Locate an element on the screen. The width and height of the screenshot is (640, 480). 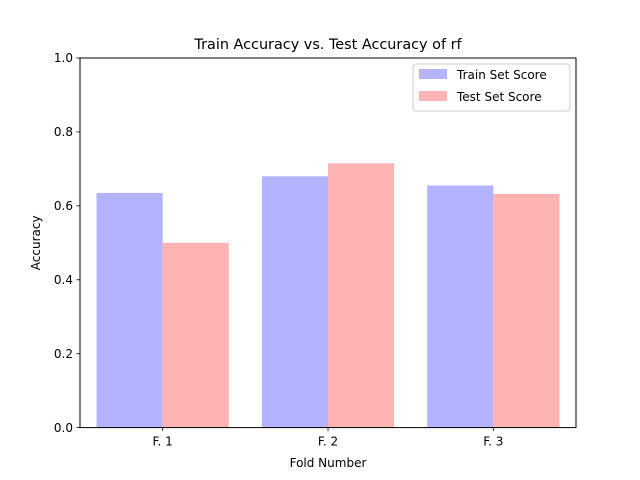
legend-swatch-test is located at coordinates (433, 96).